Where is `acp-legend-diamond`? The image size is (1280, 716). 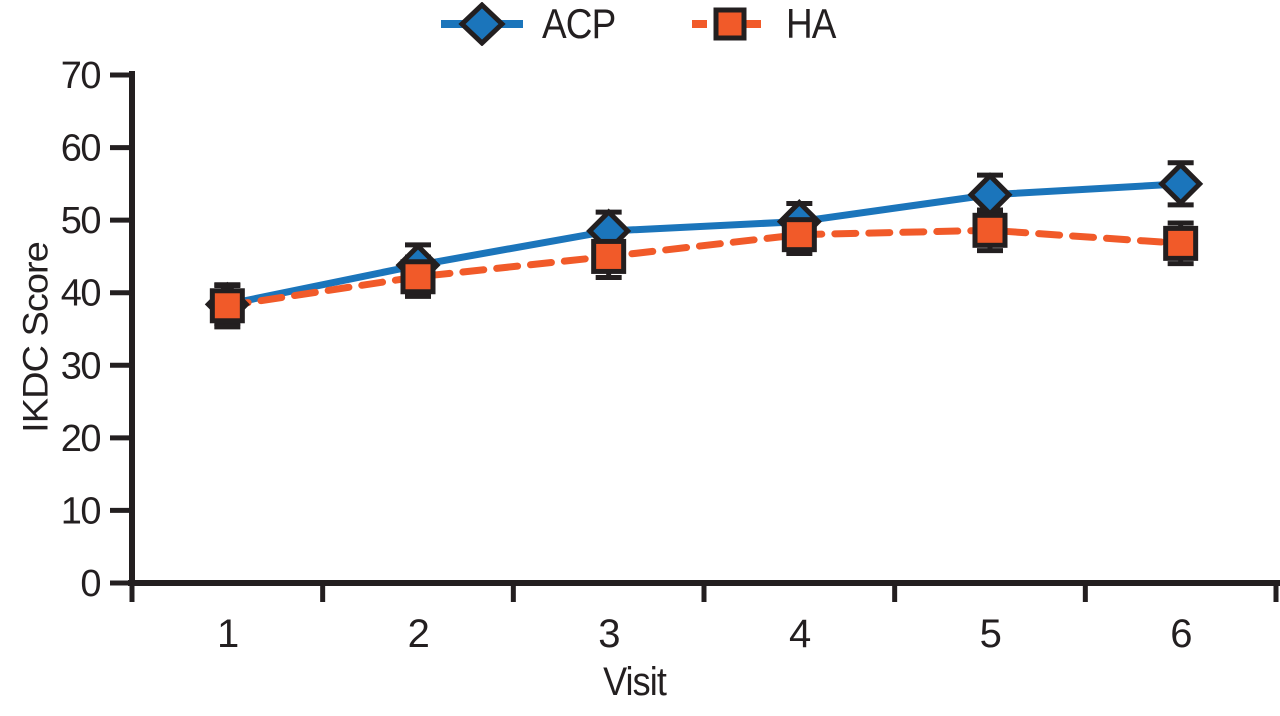
acp-legend-diamond is located at coordinates (482, 24).